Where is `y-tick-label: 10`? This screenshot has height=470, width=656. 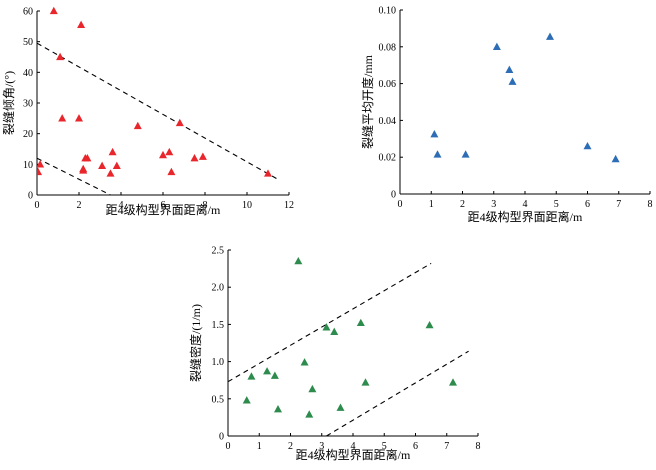 y-tick-label: 10 is located at coordinates (28, 165).